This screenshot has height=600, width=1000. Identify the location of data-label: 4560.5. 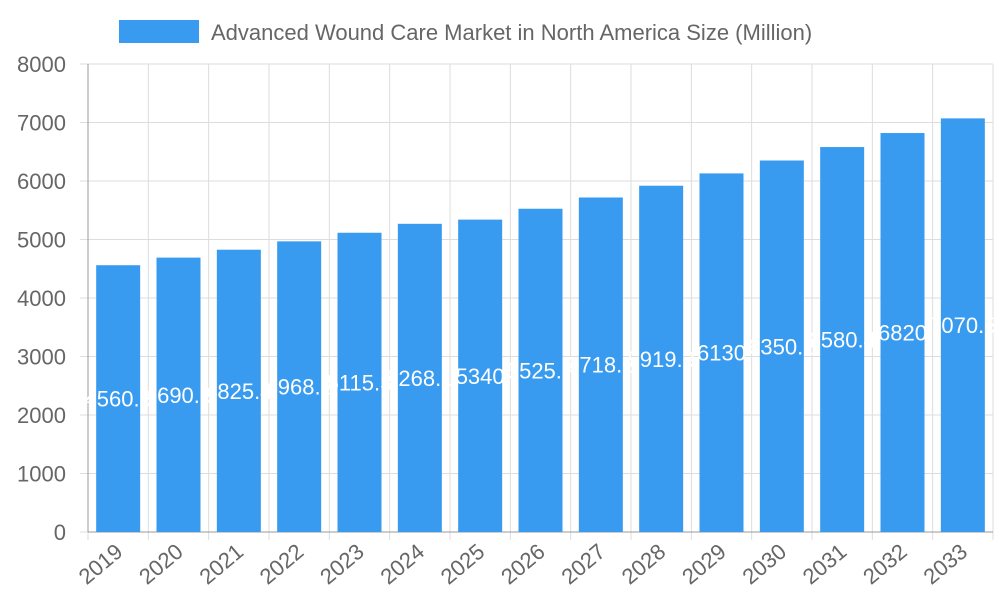
(118, 399).